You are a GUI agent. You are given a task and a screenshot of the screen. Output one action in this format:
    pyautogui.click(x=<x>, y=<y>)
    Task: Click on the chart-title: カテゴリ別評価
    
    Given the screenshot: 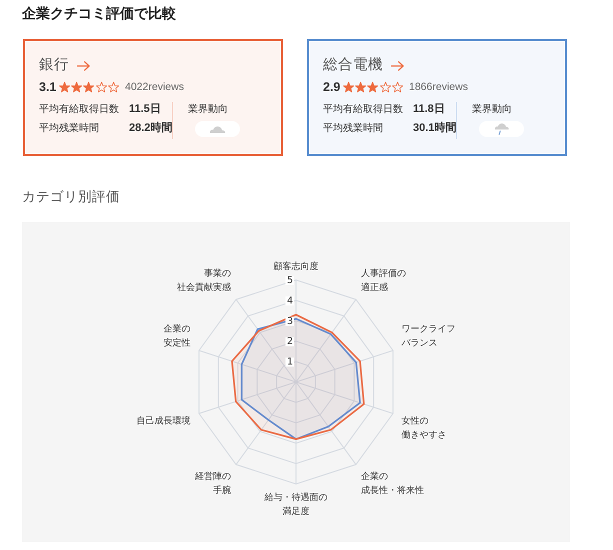 What is the action you would take?
    pyautogui.click(x=71, y=197)
    